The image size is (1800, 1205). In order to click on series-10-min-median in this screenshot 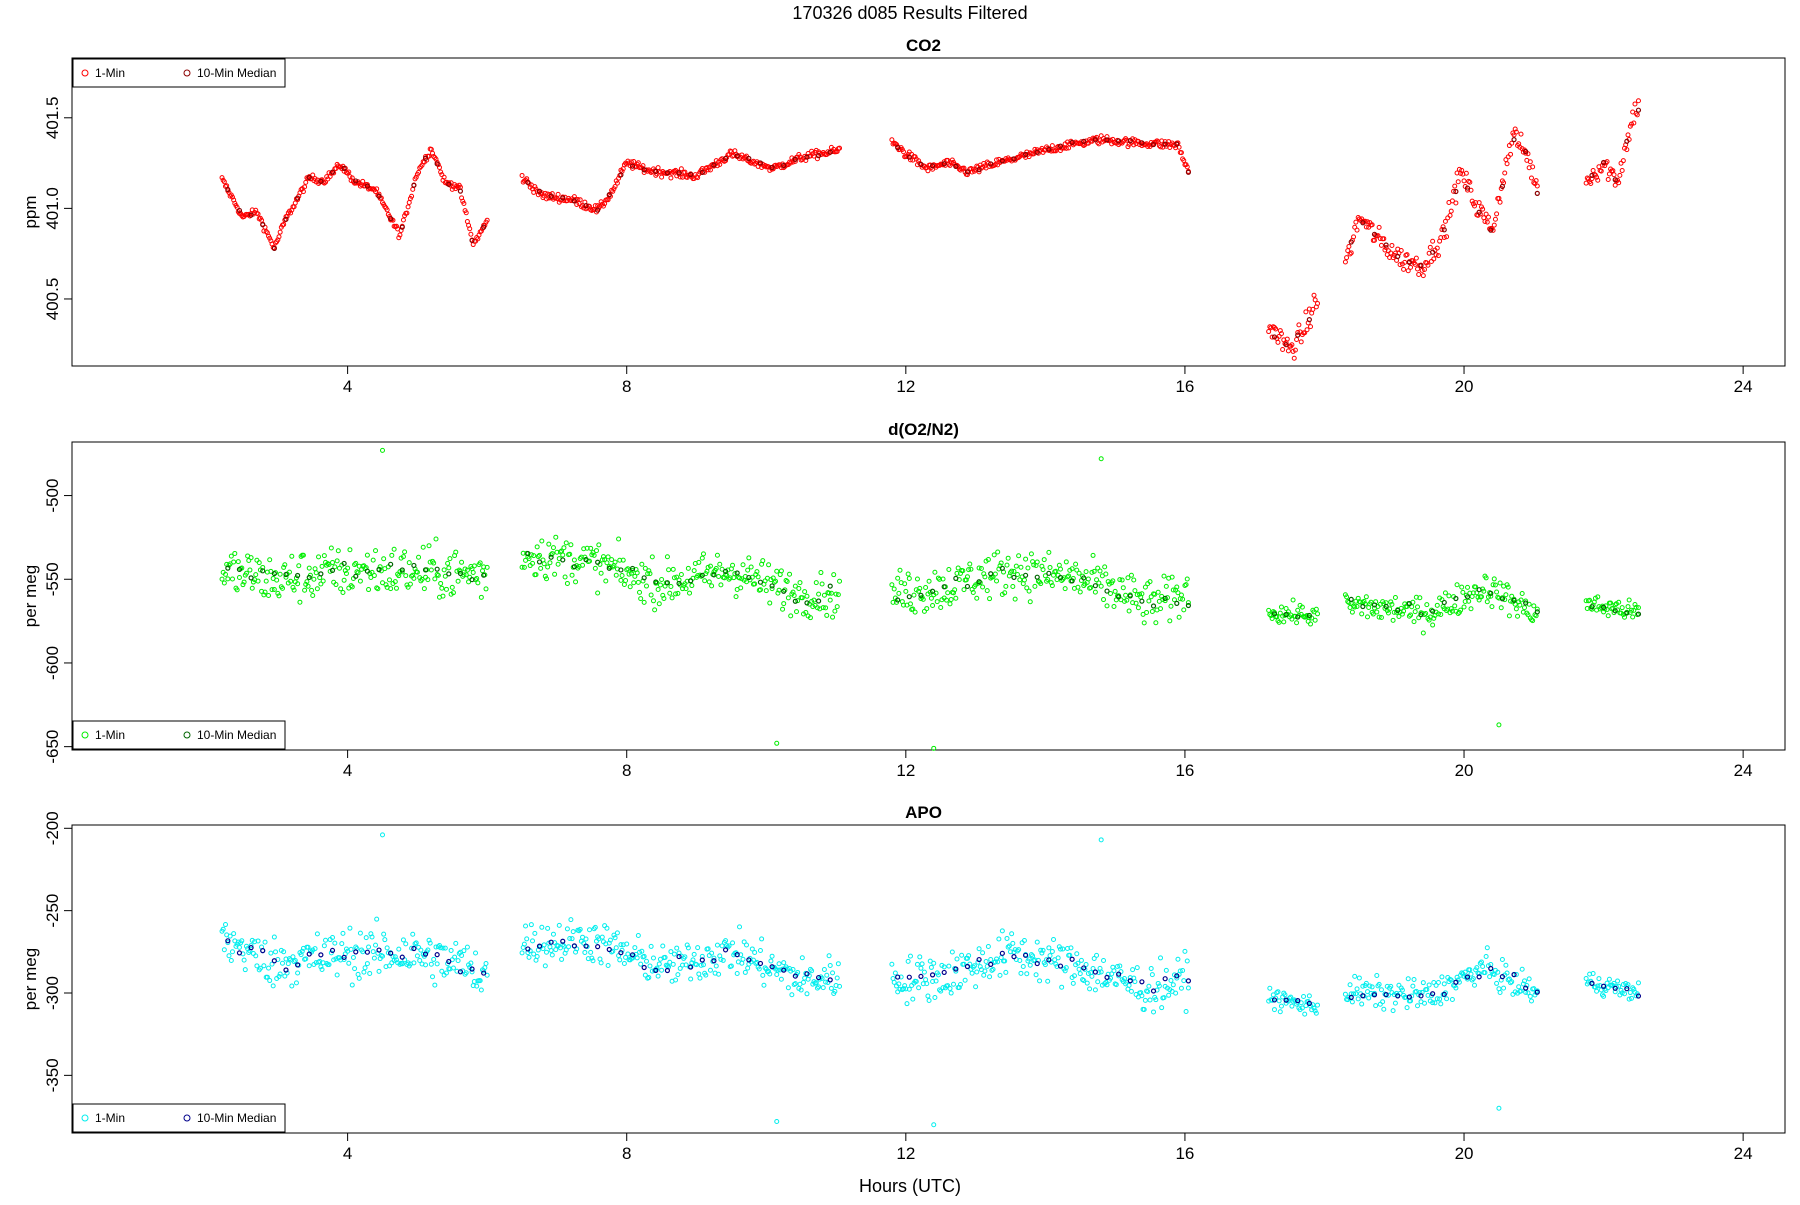, I will do `click(933, 585)`.